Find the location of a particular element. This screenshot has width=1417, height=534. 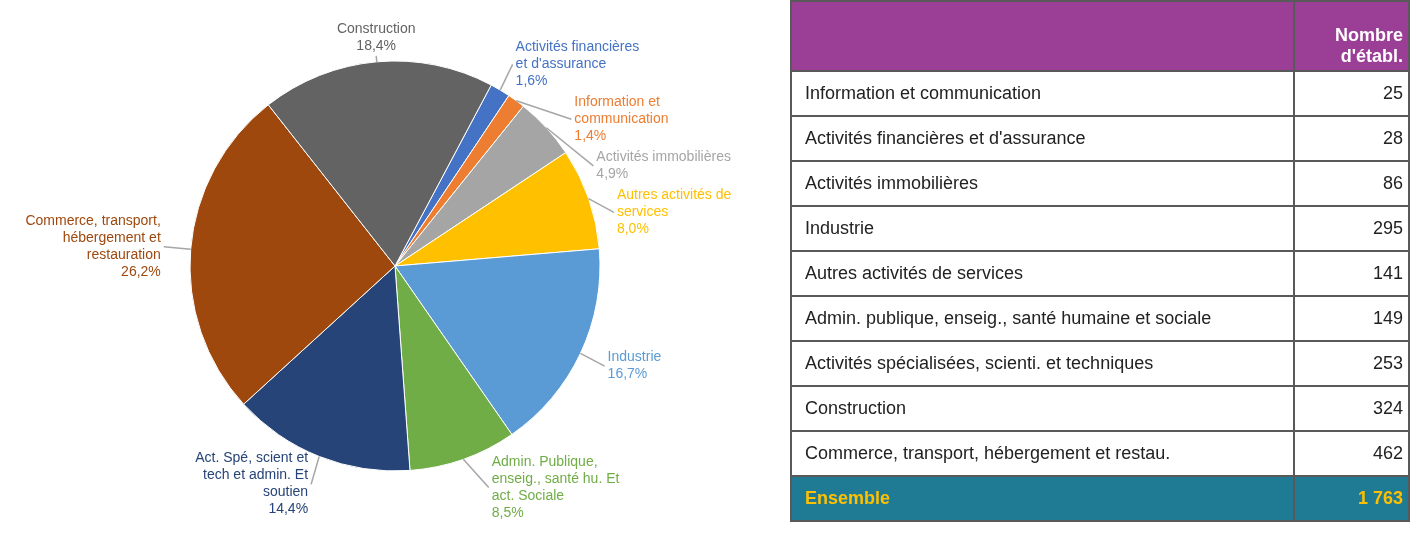

data-label: 8,5% is located at coordinates (507, 511).